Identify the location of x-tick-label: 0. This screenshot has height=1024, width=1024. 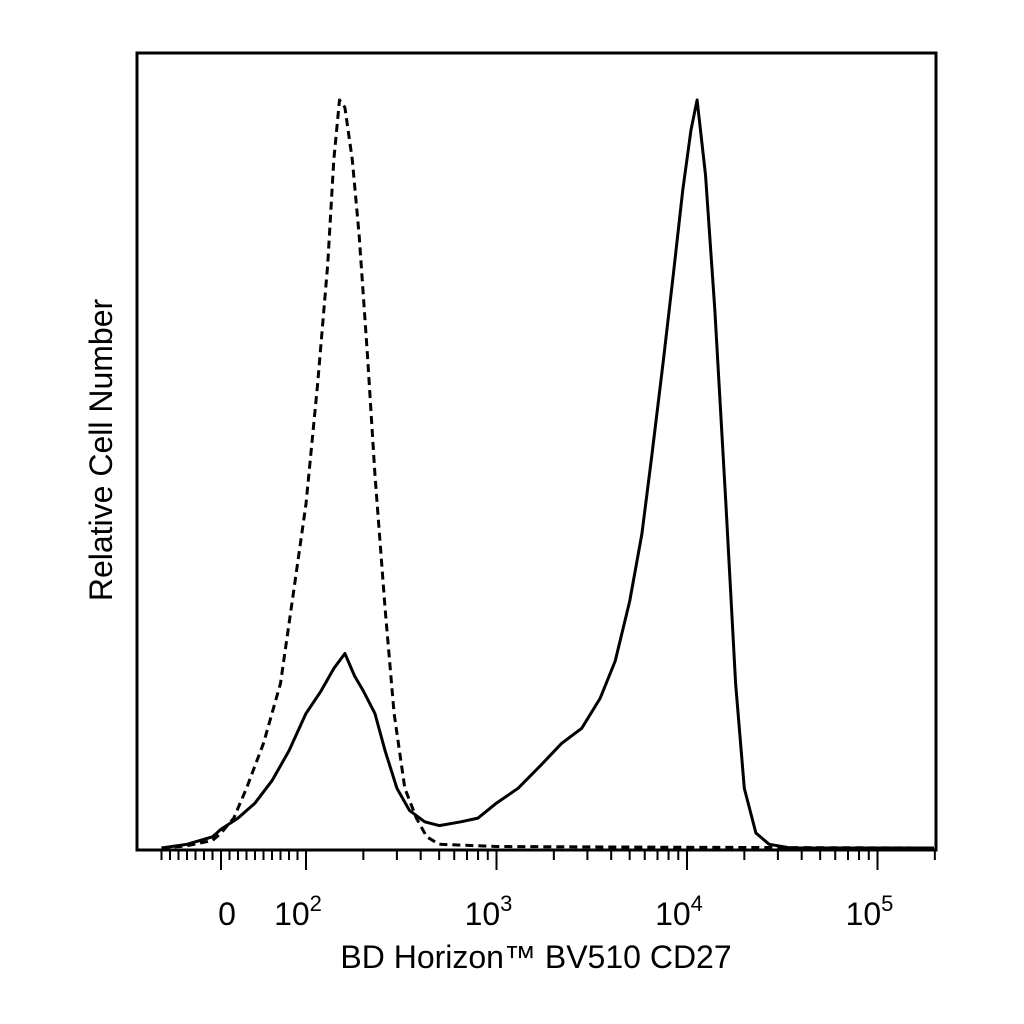
(227, 914).